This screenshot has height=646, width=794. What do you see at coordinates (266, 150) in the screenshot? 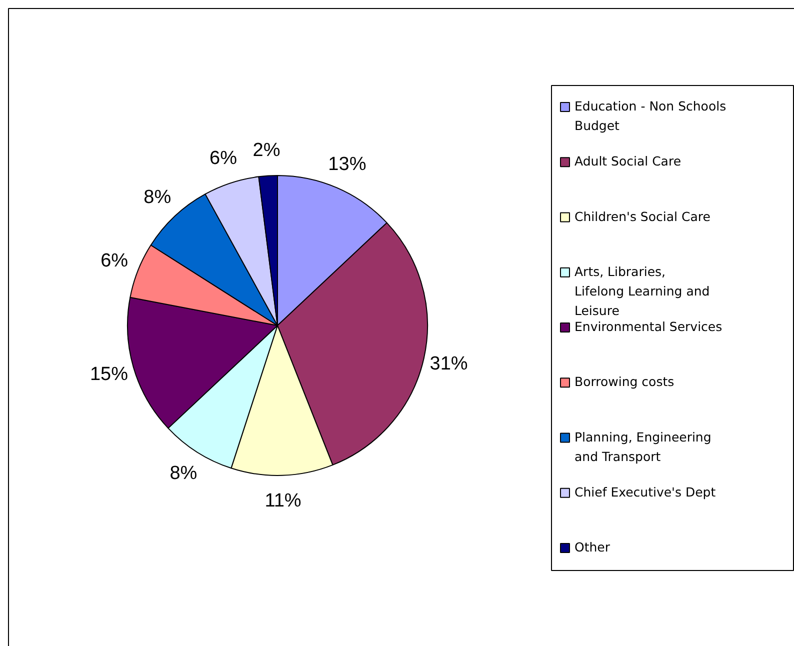
I see `data-label: 2%` at bounding box center [266, 150].